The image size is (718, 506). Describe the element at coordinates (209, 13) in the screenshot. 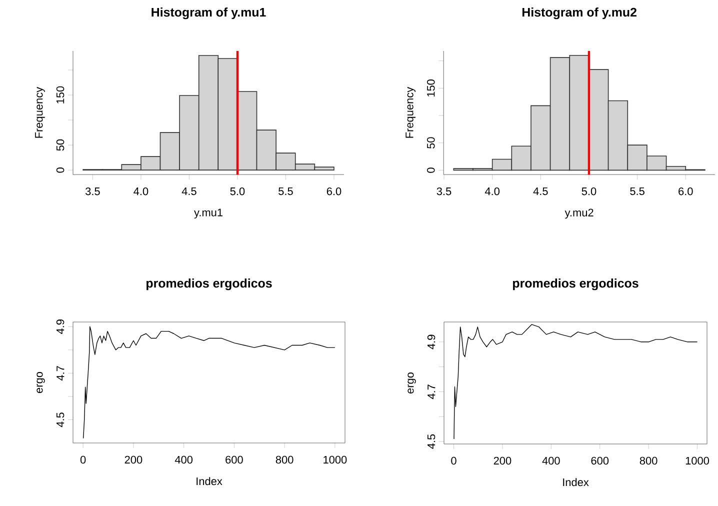

I see `chart-title: Histogram of y.mu1` at that location.